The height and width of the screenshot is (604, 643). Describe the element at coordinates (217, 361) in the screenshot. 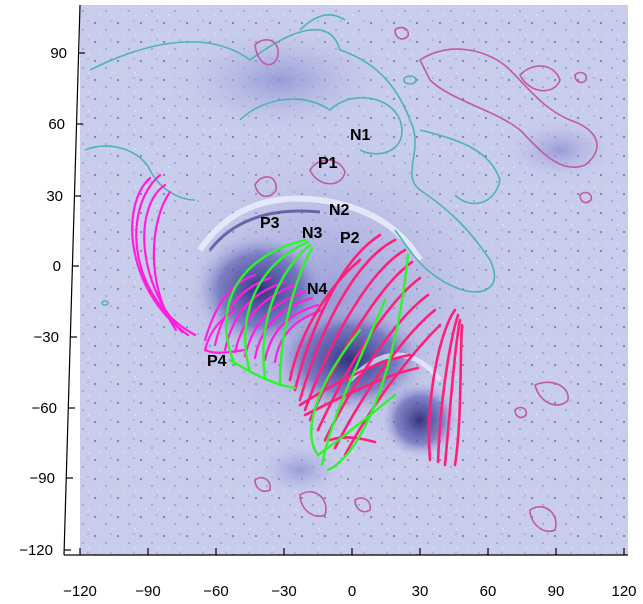

I see `region-label-p4: P4` at that location.